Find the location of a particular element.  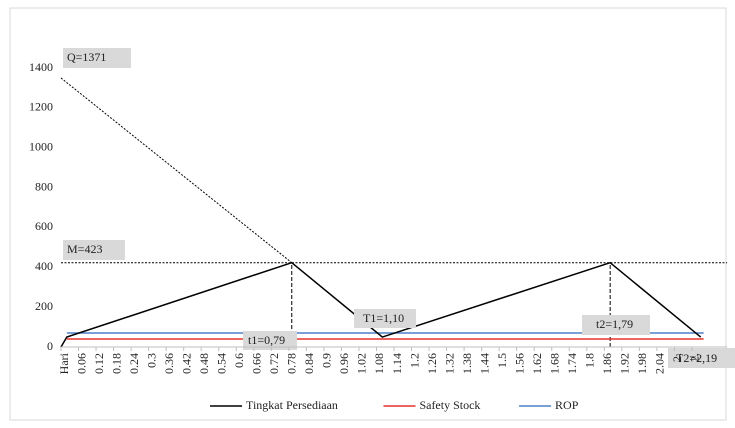

x-tick-label: 1.56 is located at coordinates (519, 363).